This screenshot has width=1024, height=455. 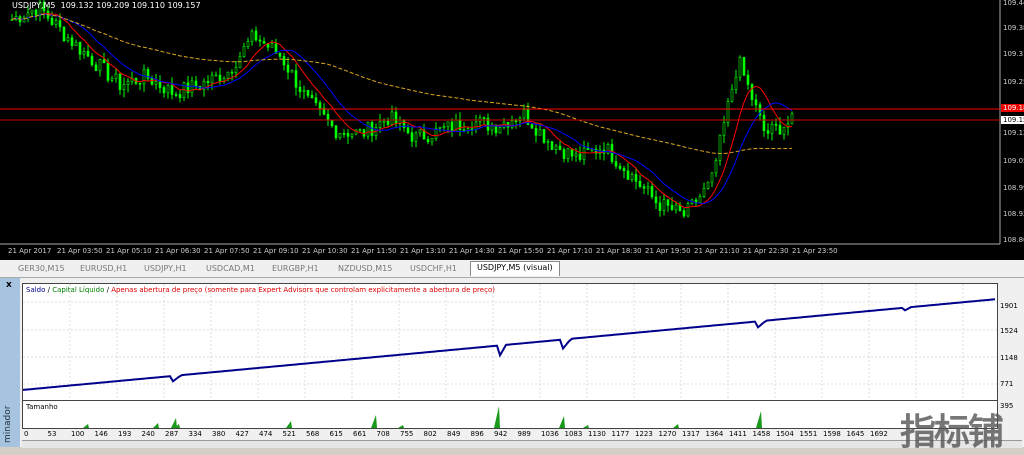 I want to click on legend-capital: Capital Líquido, so click(x=78, y=290).